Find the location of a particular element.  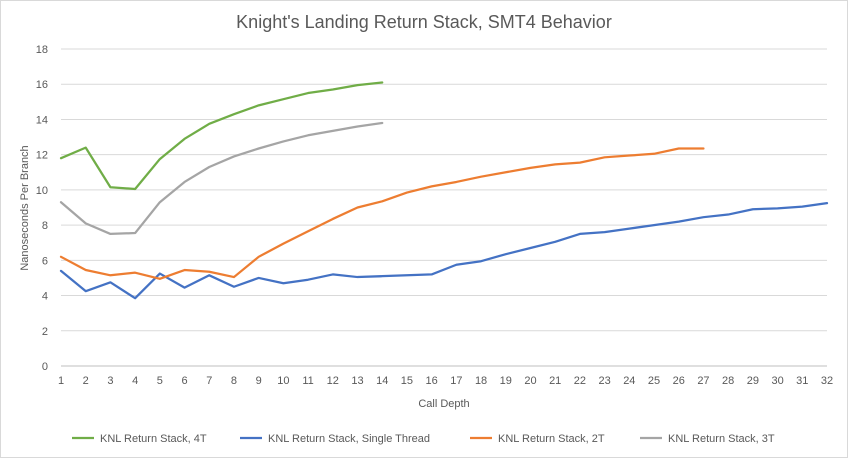

x-tick-label: 27 is located at coordinates (703, 381).